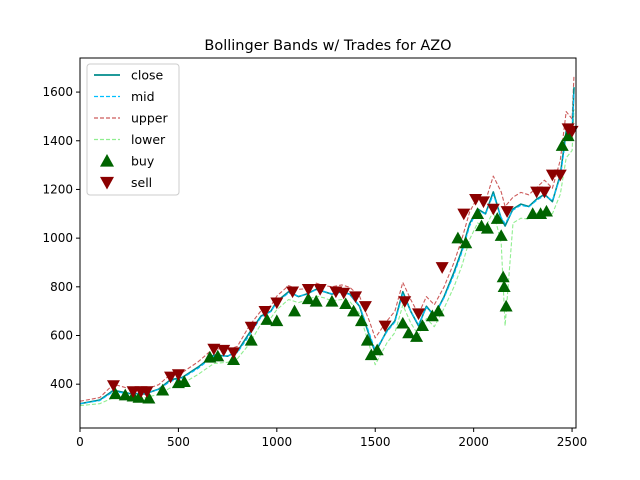  I want to click on legend-label-sell: sell, so click(141, 182).